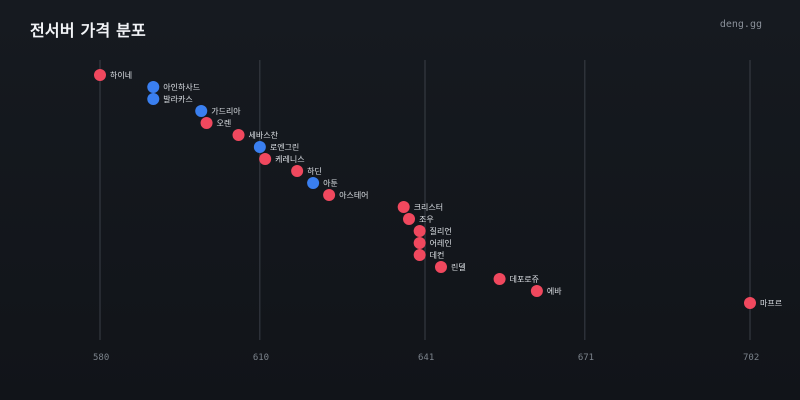  What do you see at coordinates (121, 75) in the screenshot?
I see `point-label: 하이네` at bounding box center [121, 75].